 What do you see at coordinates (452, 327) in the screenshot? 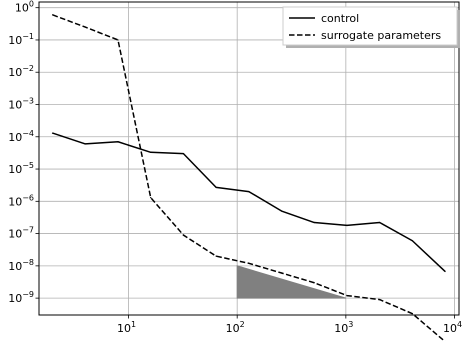
I see `x-tick-label: 10⁴` at bounding box center [452, 327].